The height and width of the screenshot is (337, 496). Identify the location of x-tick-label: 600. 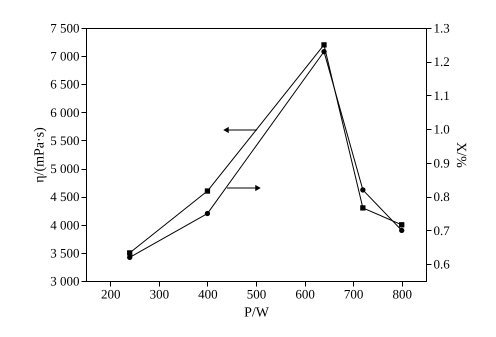
(305, 294).